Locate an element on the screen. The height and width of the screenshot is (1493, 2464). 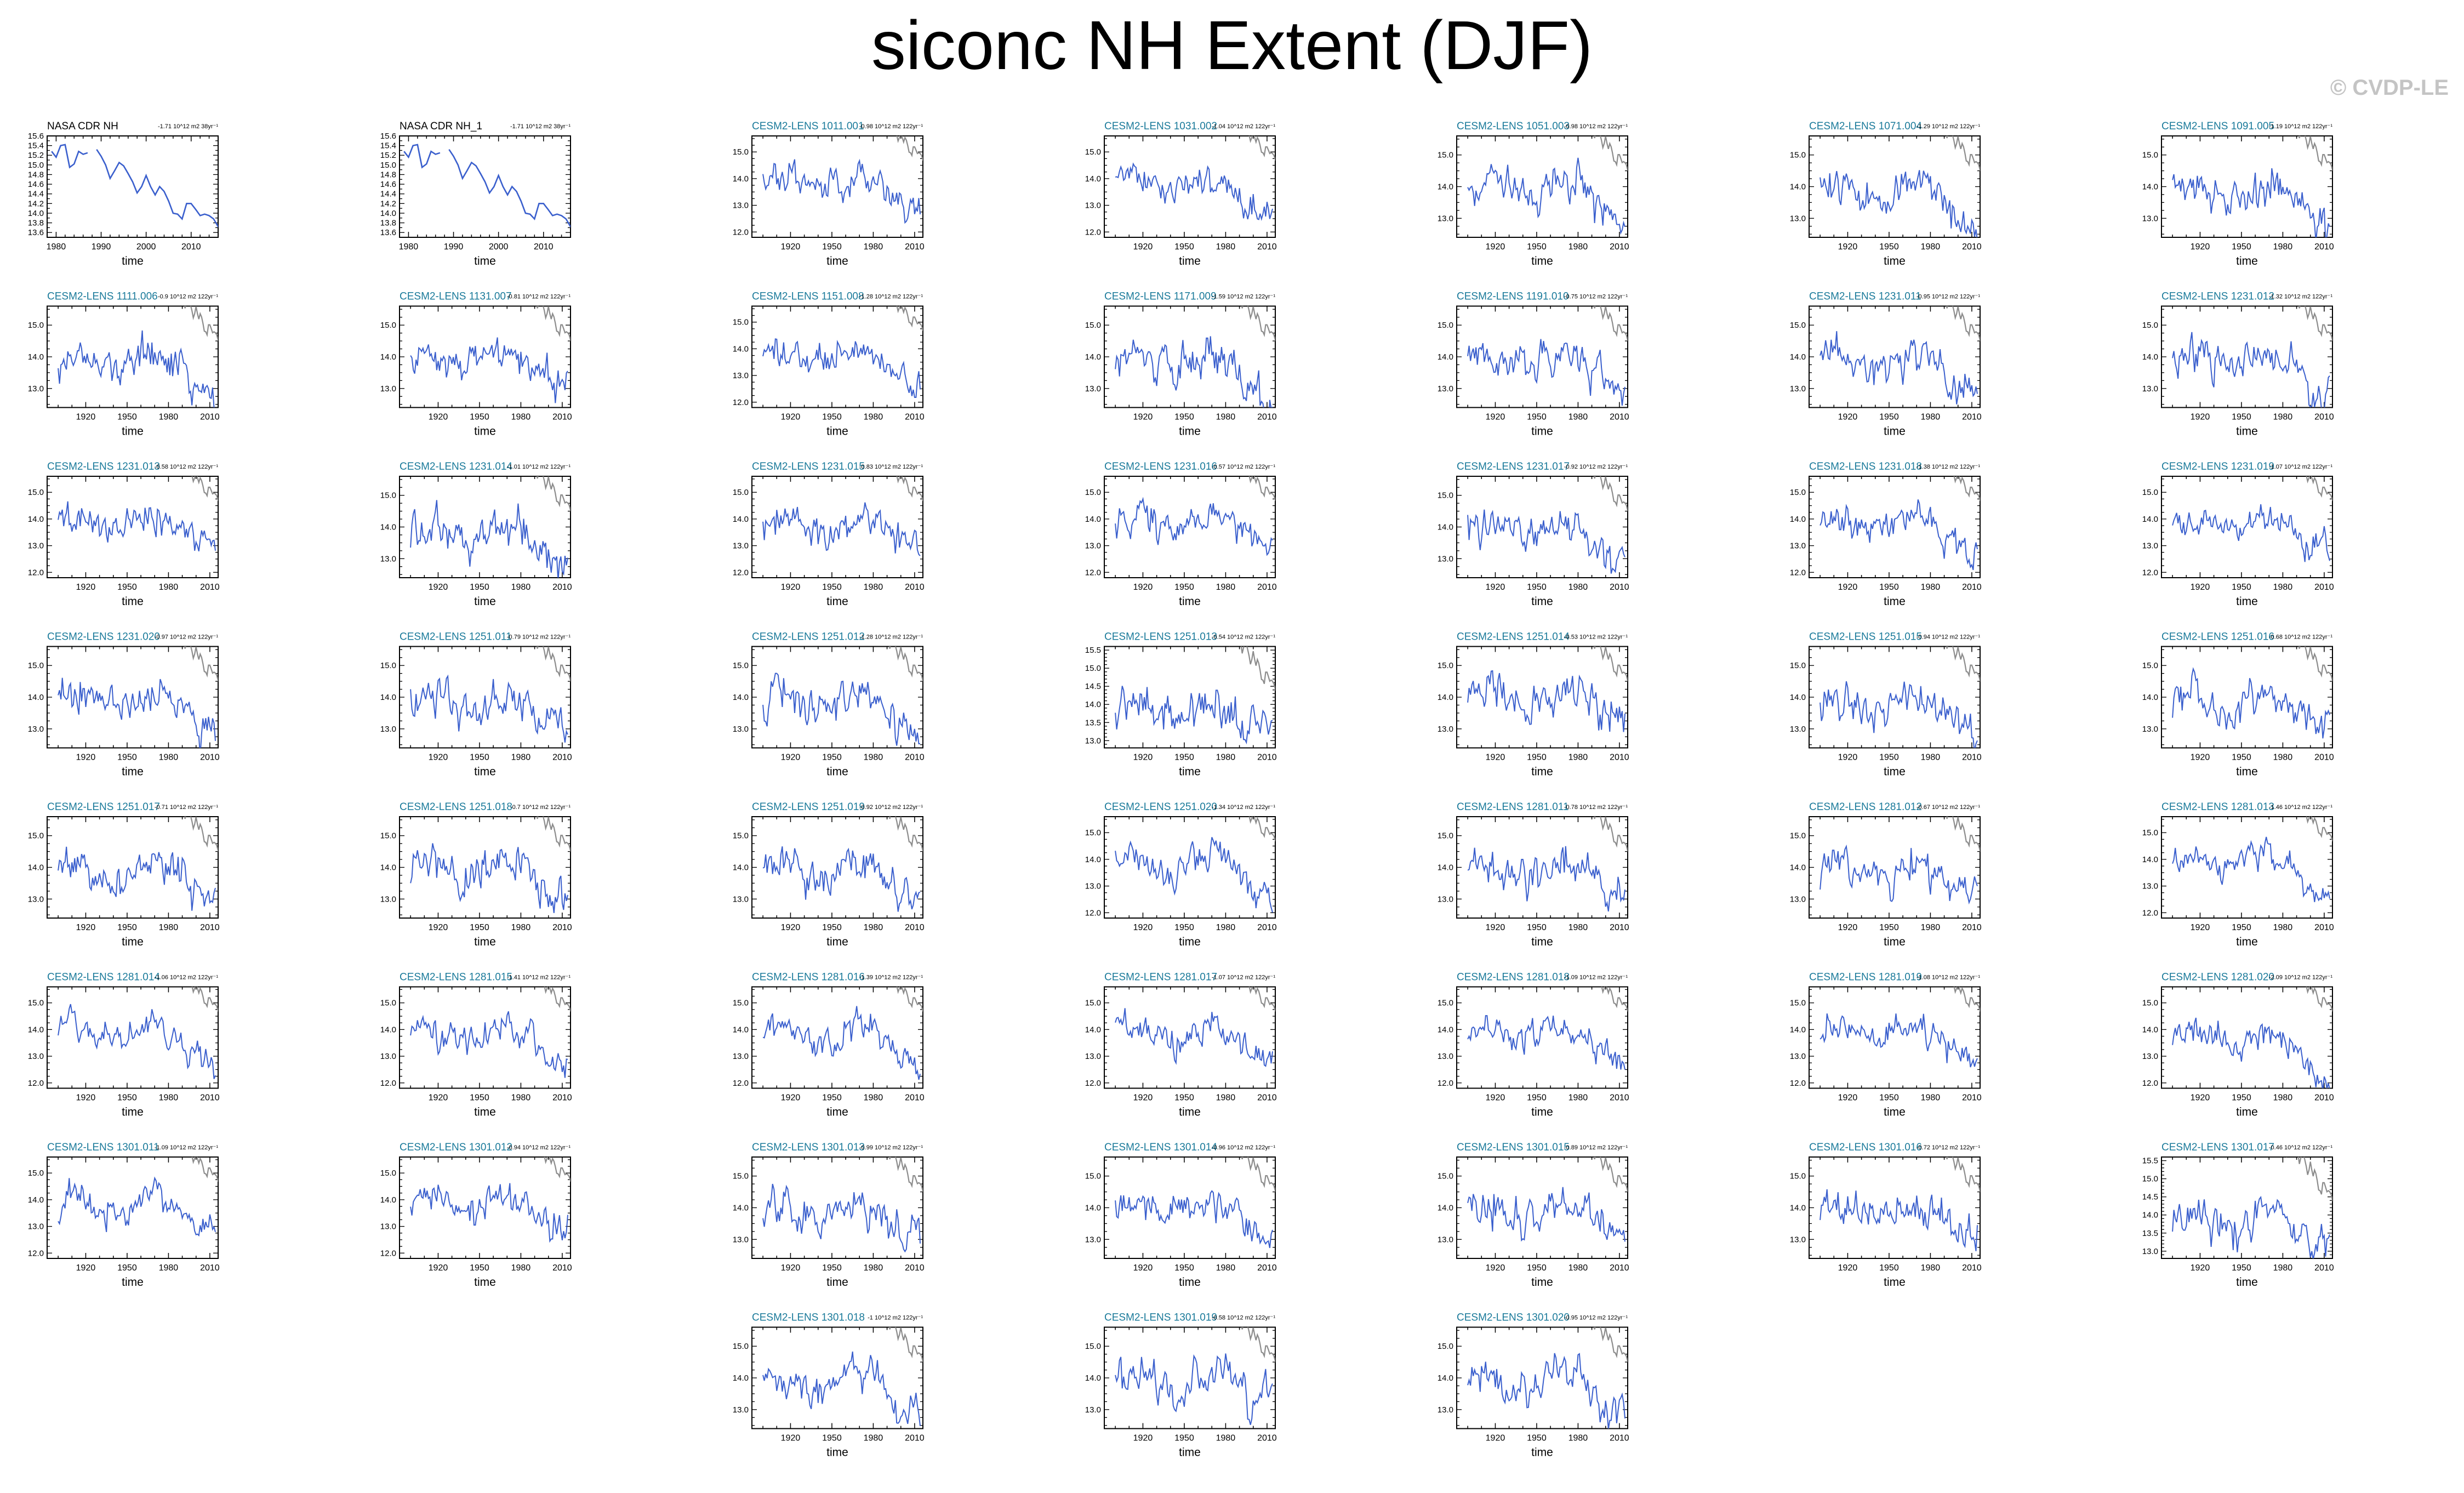
panel-title: CESM2-LENS 1231.017 is located at coordinates (1513, 466).